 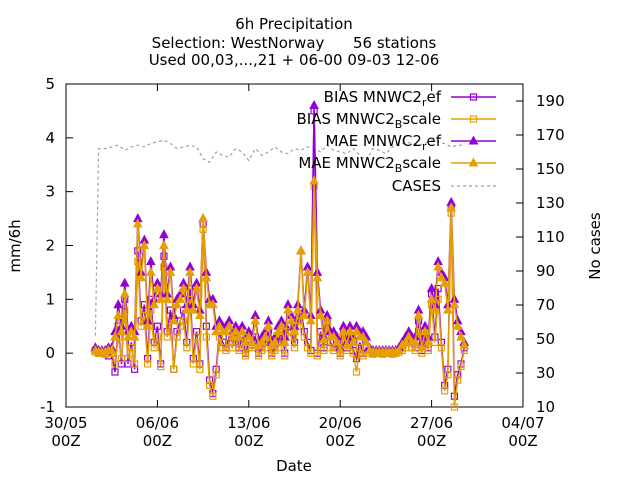 What do you see at coordinates (545, 305) in the screenshot?
I see `y2-tick-label: 70` at bounding box center [545, 305].